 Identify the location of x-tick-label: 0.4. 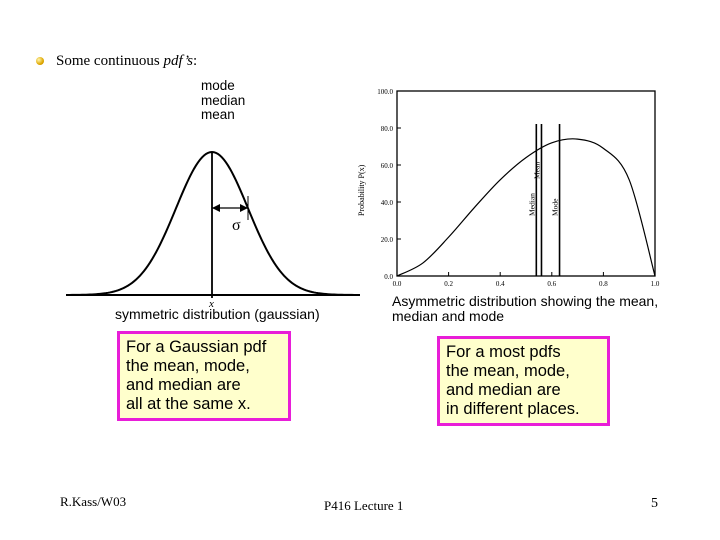
(500, 284).